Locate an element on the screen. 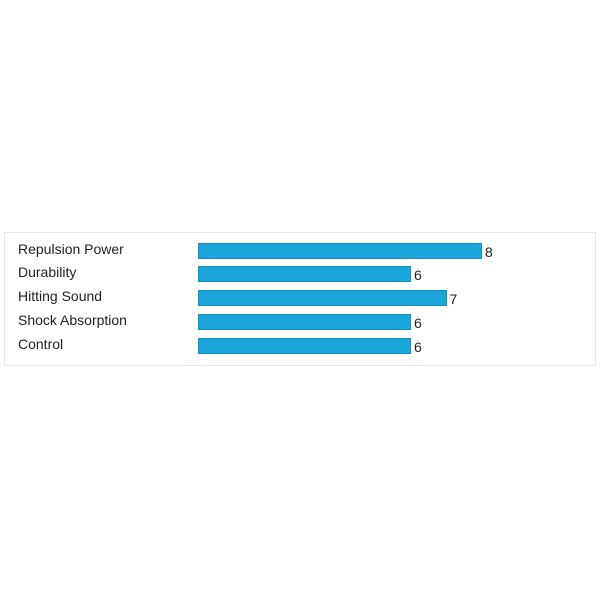  category-label: Hitting Sound is located at coordinates (60, 296).